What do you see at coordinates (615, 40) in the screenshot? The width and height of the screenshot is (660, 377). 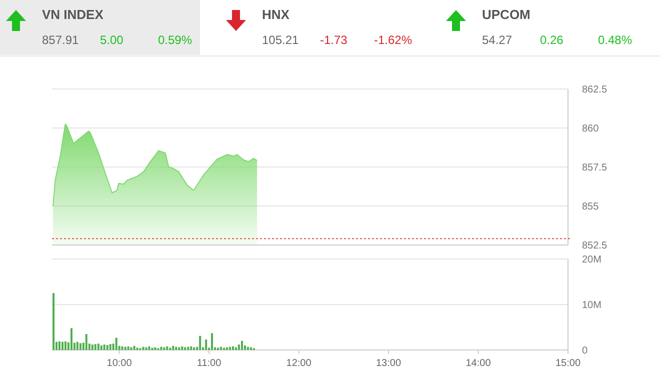 I see `text: 0.48%` at bounding box center [615, 40].